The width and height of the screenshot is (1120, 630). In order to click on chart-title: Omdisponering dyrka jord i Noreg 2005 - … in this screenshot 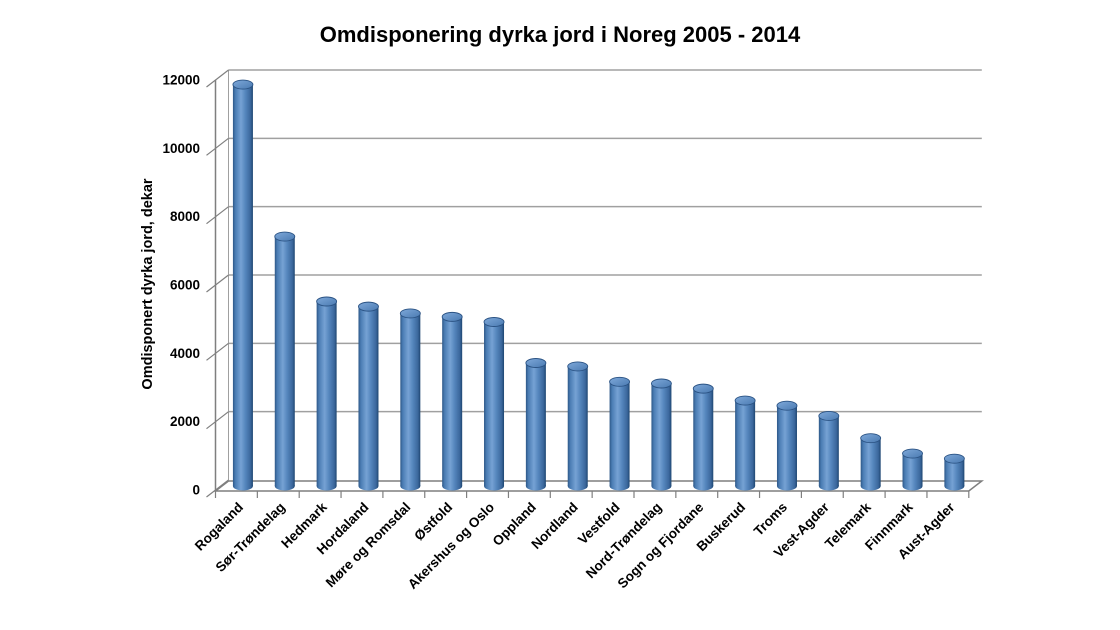, I will do `click(560, 34)`.